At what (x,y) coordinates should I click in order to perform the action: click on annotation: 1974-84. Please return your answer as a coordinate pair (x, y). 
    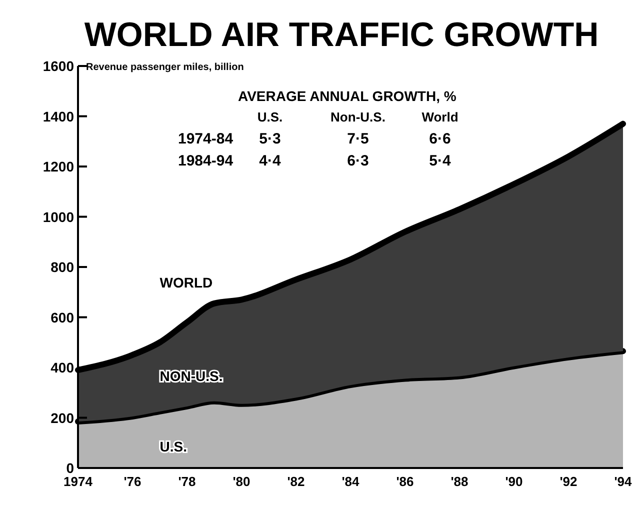
    Looking at the image, I should click on (206, 139).